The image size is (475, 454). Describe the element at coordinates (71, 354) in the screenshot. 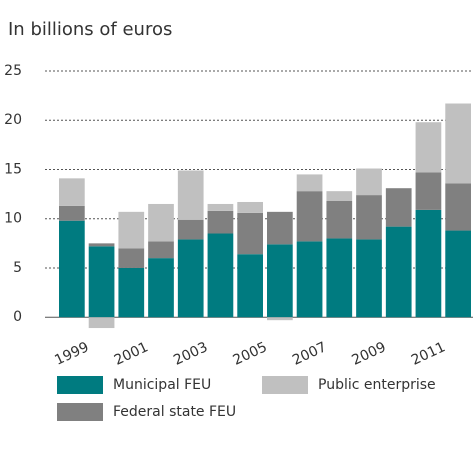

I see `x-tick-label: 1999` at that location.